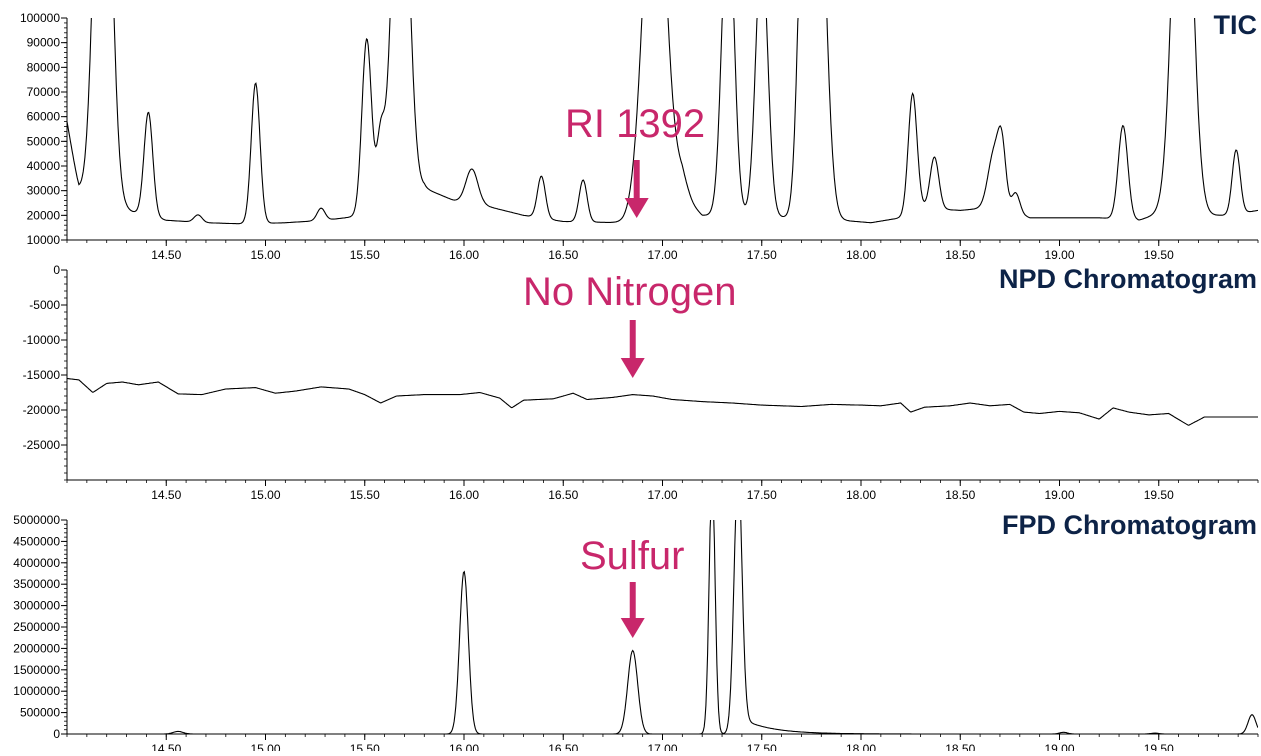  I want to click on tic-x-tick-label: 14.50, so click(166, 255).